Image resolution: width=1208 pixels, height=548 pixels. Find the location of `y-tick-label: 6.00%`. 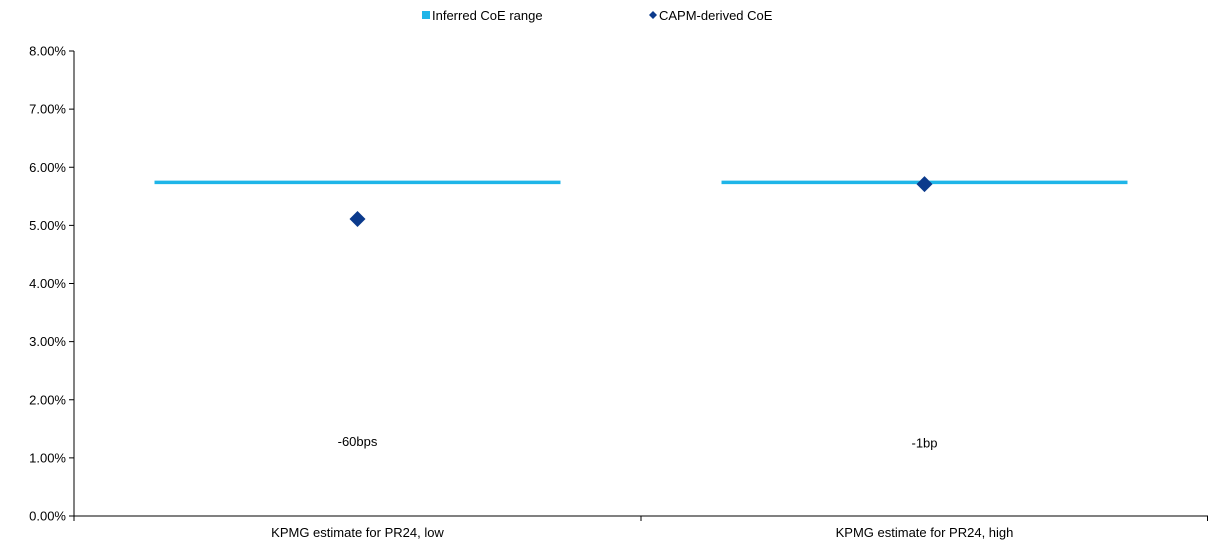

y-tick-label: 6.00% is located at coordinates (47, 167).